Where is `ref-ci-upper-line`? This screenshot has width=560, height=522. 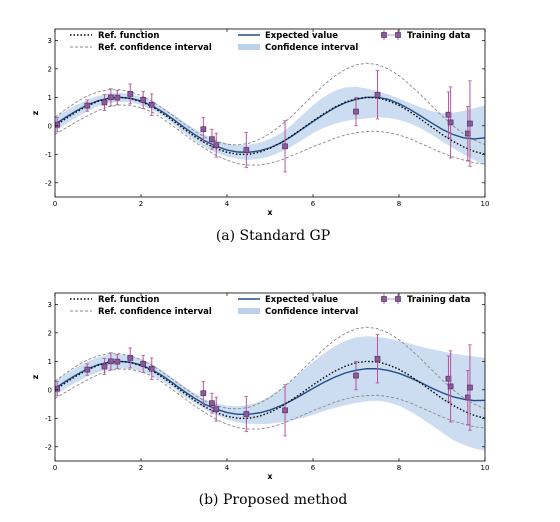
ref-ci-upper-line is located at coordinates (270, 104).